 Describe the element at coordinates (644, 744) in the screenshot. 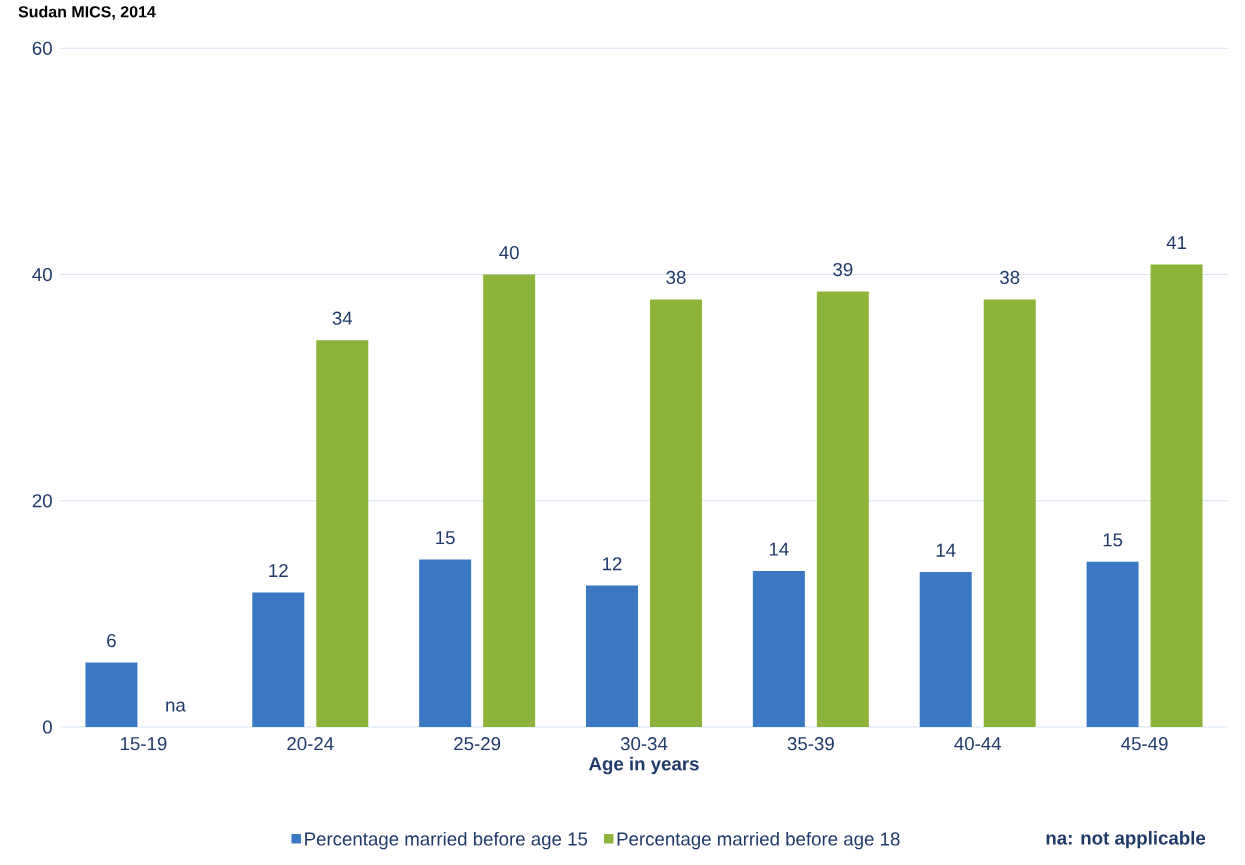

I see `x-tick-label: 30-34` at that location.